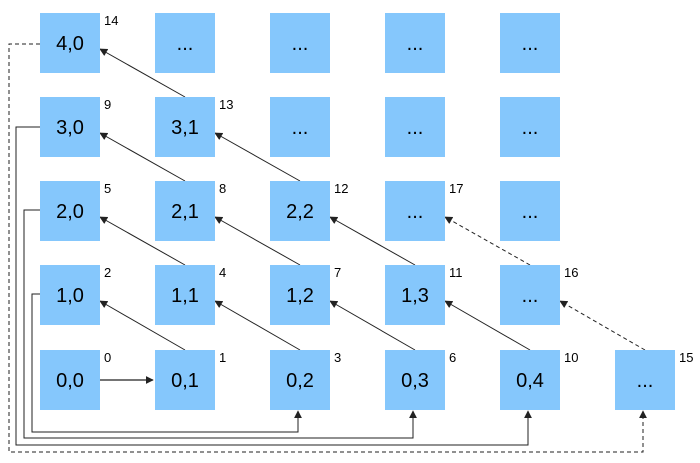  I want to click on cell-c-3-1: 3,1 13, so click(194, 127).